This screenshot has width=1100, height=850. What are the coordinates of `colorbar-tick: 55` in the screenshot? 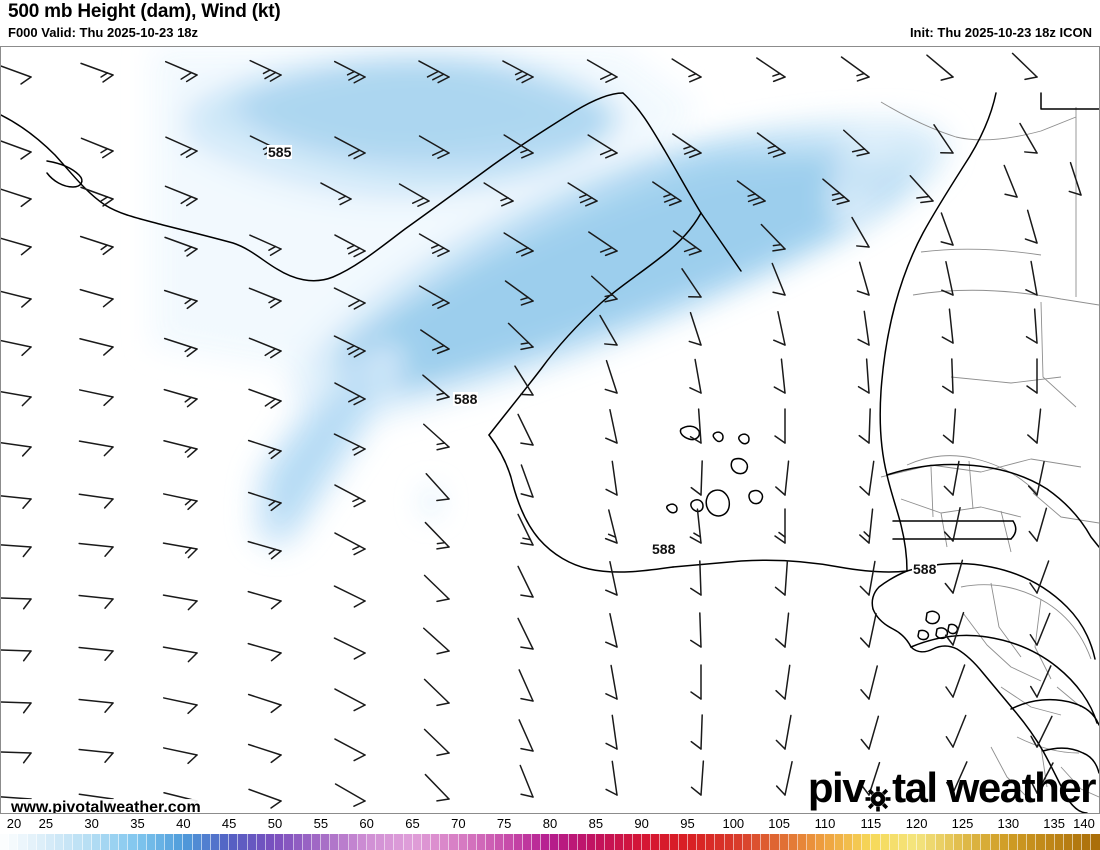 It's located at (321, 823).